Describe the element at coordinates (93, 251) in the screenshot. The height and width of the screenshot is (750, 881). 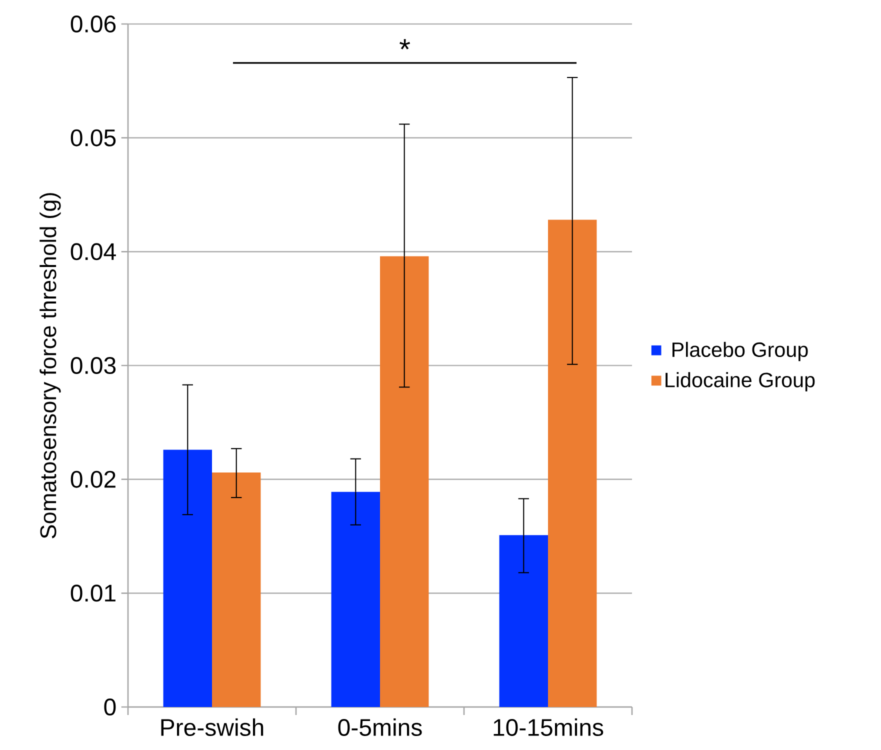
I see `y-tick-label: 0.04` at that location.